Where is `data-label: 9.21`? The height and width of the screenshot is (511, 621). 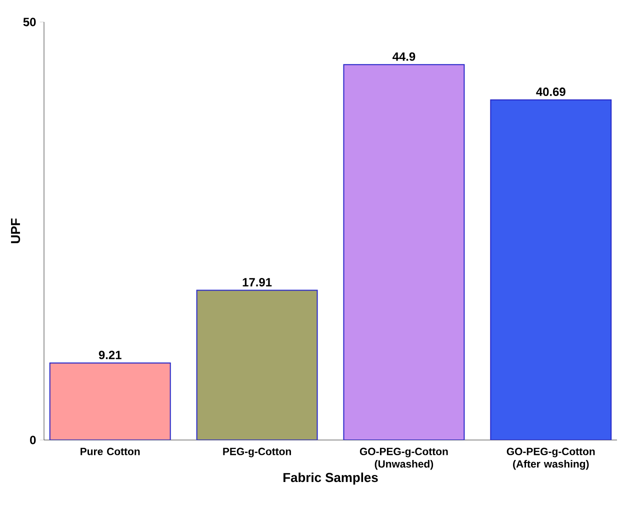
data-label: 9.21 is located at coordinates (110, 355).